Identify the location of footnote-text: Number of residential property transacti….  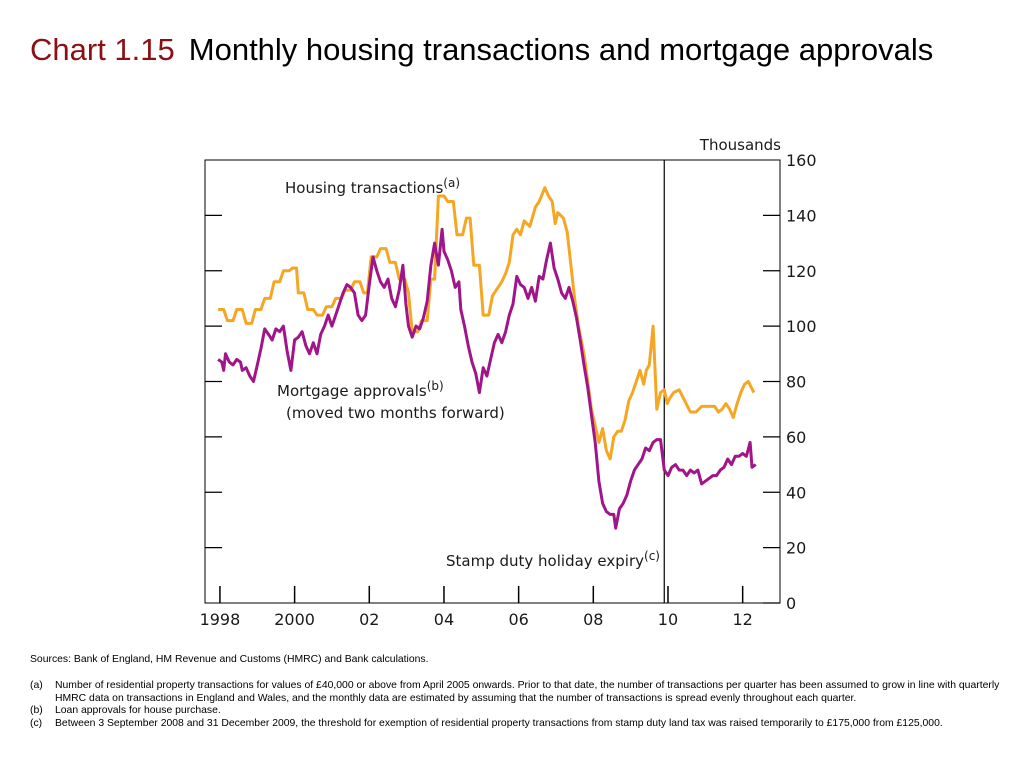
(527, 692).